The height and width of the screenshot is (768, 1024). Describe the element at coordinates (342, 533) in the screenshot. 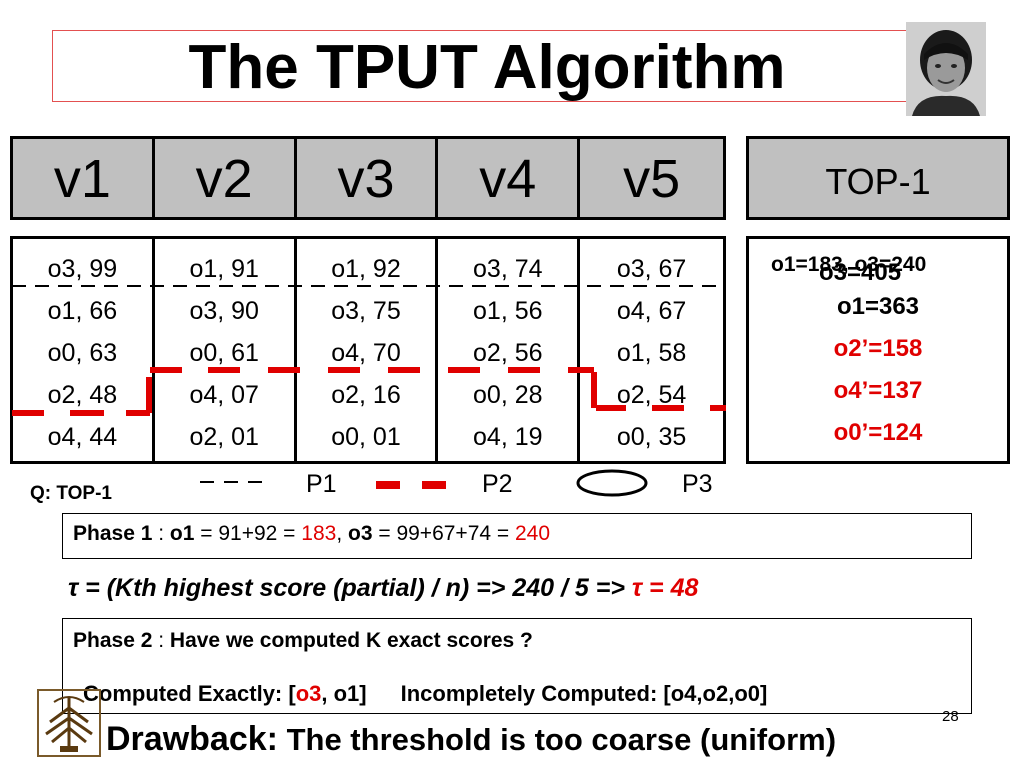

I see `phase1-comma: ,` at that location.